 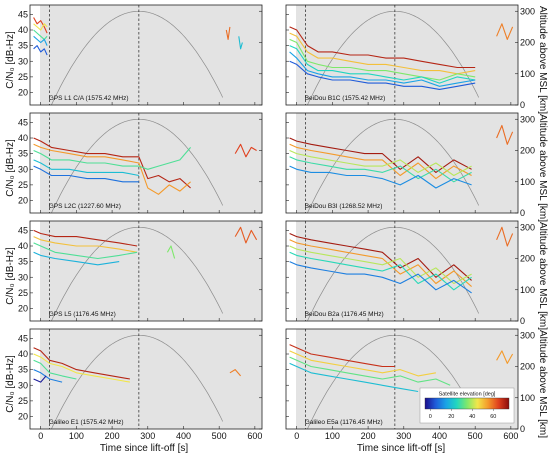 What do you see at coordinates (542, 60) in the screenshot?
I see `right-axis-title-row-1: Altitude above MSL [km]` at bounding box center [542, 60].